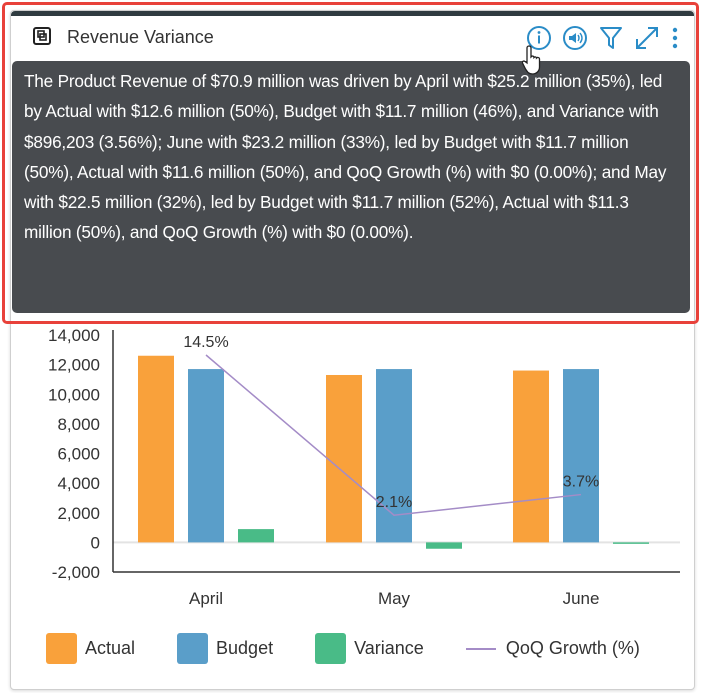 This screenshot has height=693, width=706. I want to click on y-tick-label: 0, so click(95, 542).